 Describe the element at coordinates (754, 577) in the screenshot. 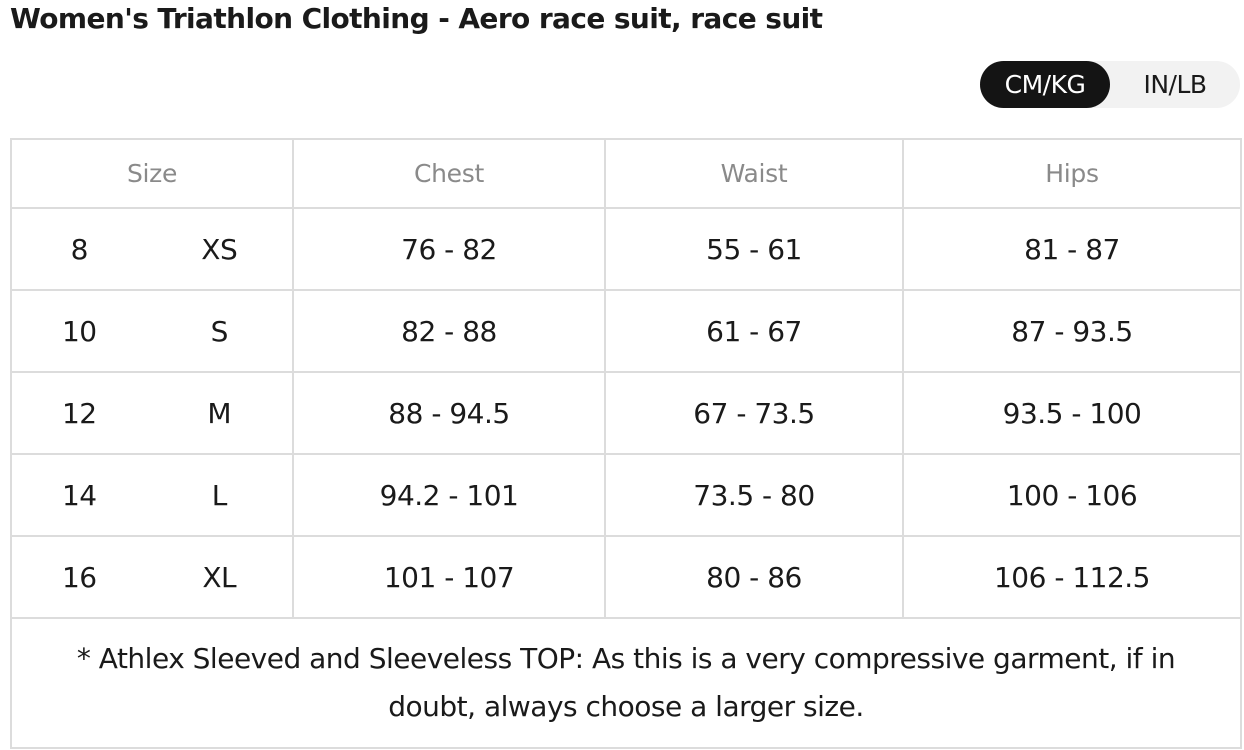

I see `waist-cell: 80 - 86` at that location.